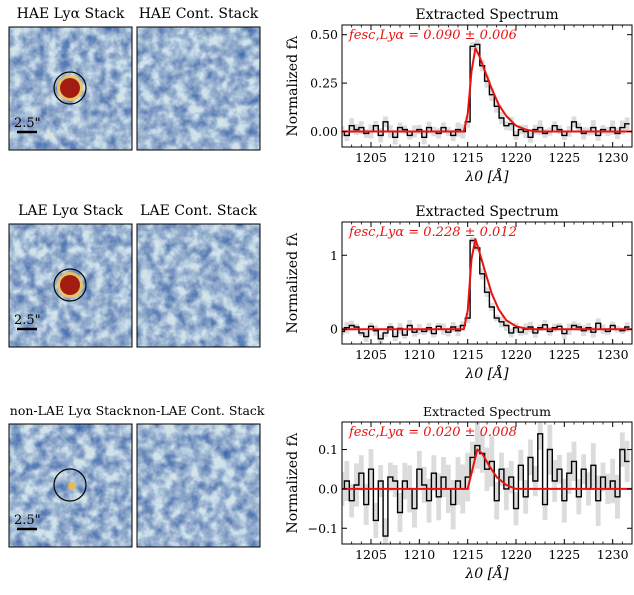 The image size is (634, 595). I want to click on continuum-stack-title: non-LAE Cont. Stack, so click(198, 410).